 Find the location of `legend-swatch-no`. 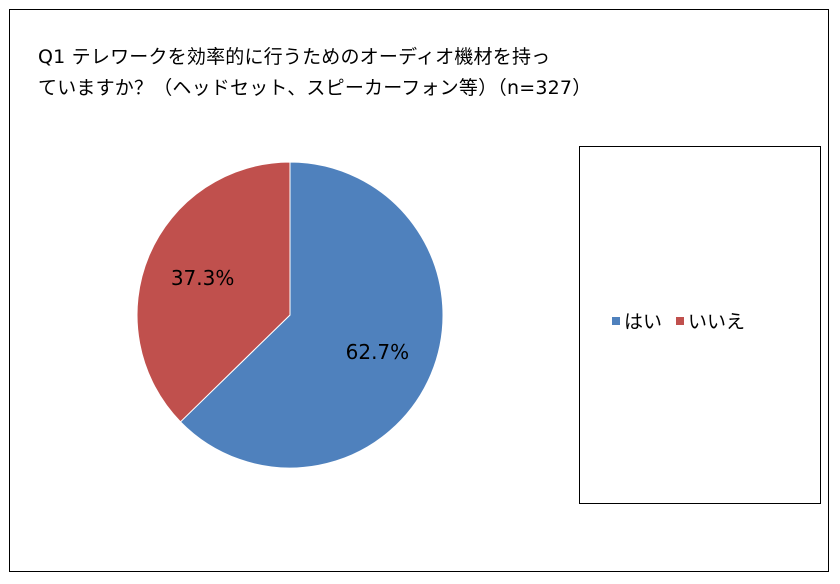

legend-swatch-no is located at coordinates (680, 320).